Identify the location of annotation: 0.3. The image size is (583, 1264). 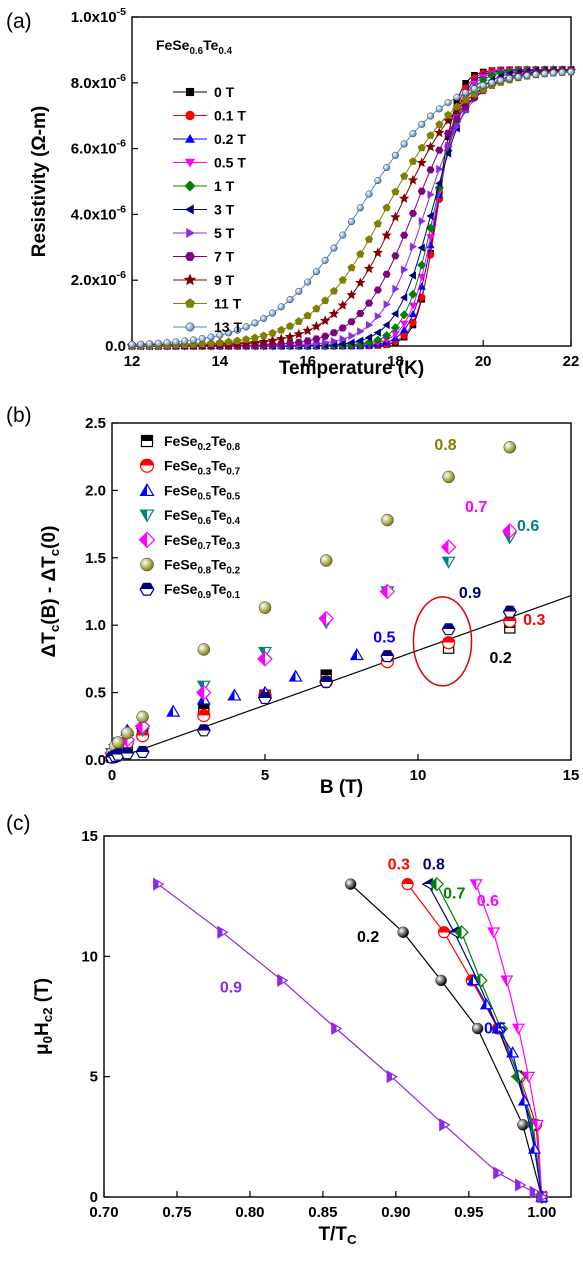
(399, 865).